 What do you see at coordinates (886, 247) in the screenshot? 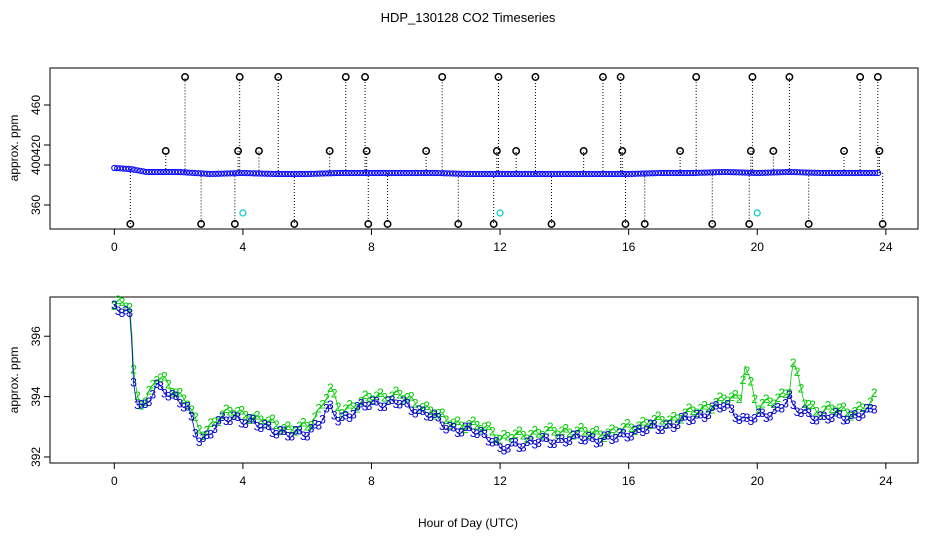
I see `top-x-tick-label: 24` at bounding box center [886, 247].